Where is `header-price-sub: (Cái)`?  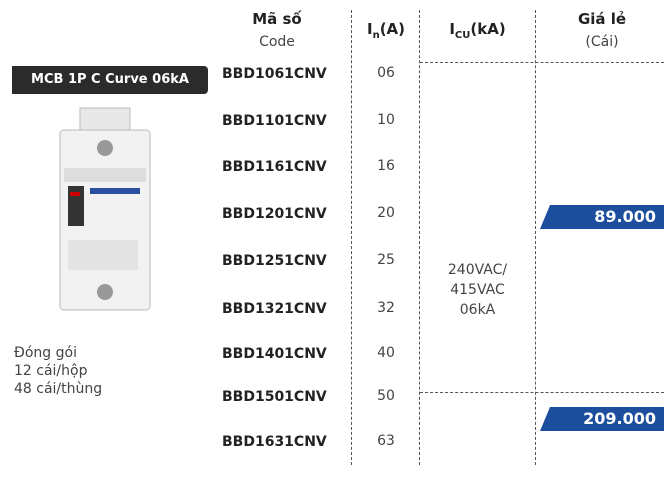
header-price-sub: (Cái) is located at coordinates (602, 42).